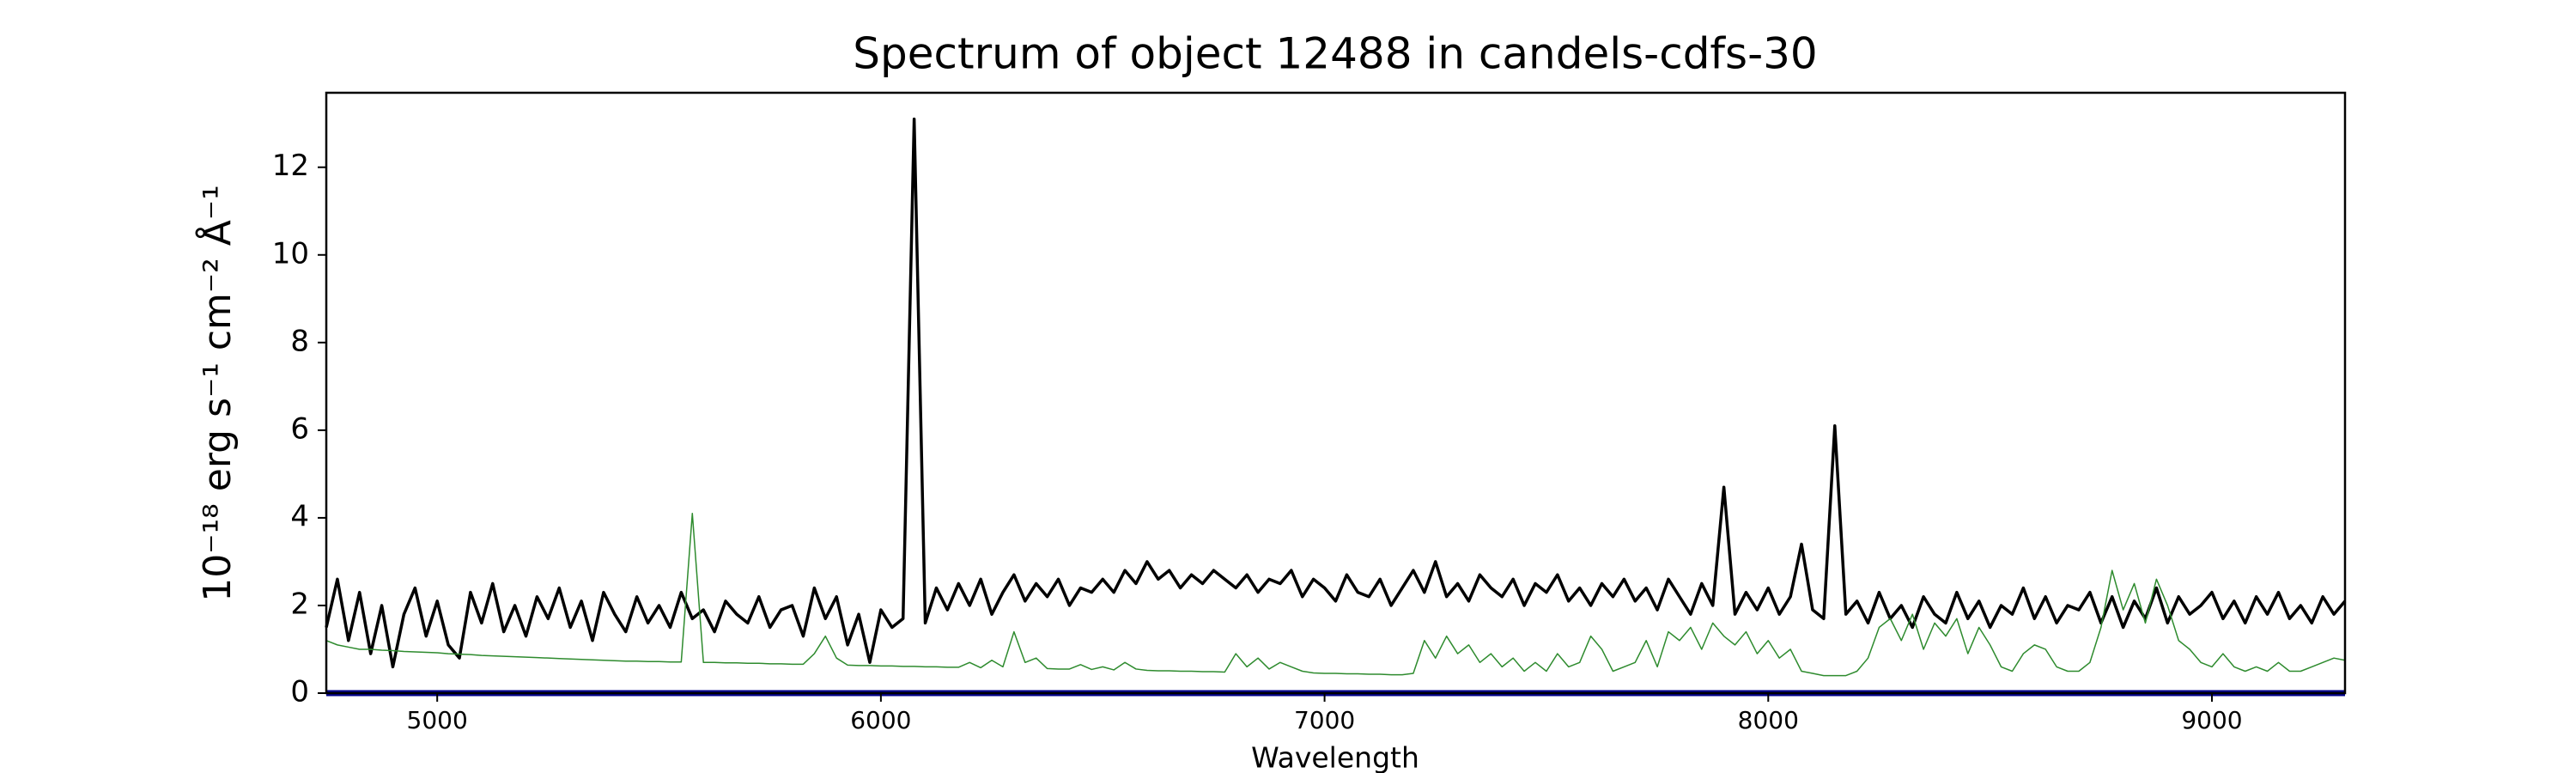 Image resolution: width=2576 pixels, height=773 pixels. Describe the element at coordinates (1335, 757) in the screenshot. I see `x-axis-label: Wavelength` at that location.